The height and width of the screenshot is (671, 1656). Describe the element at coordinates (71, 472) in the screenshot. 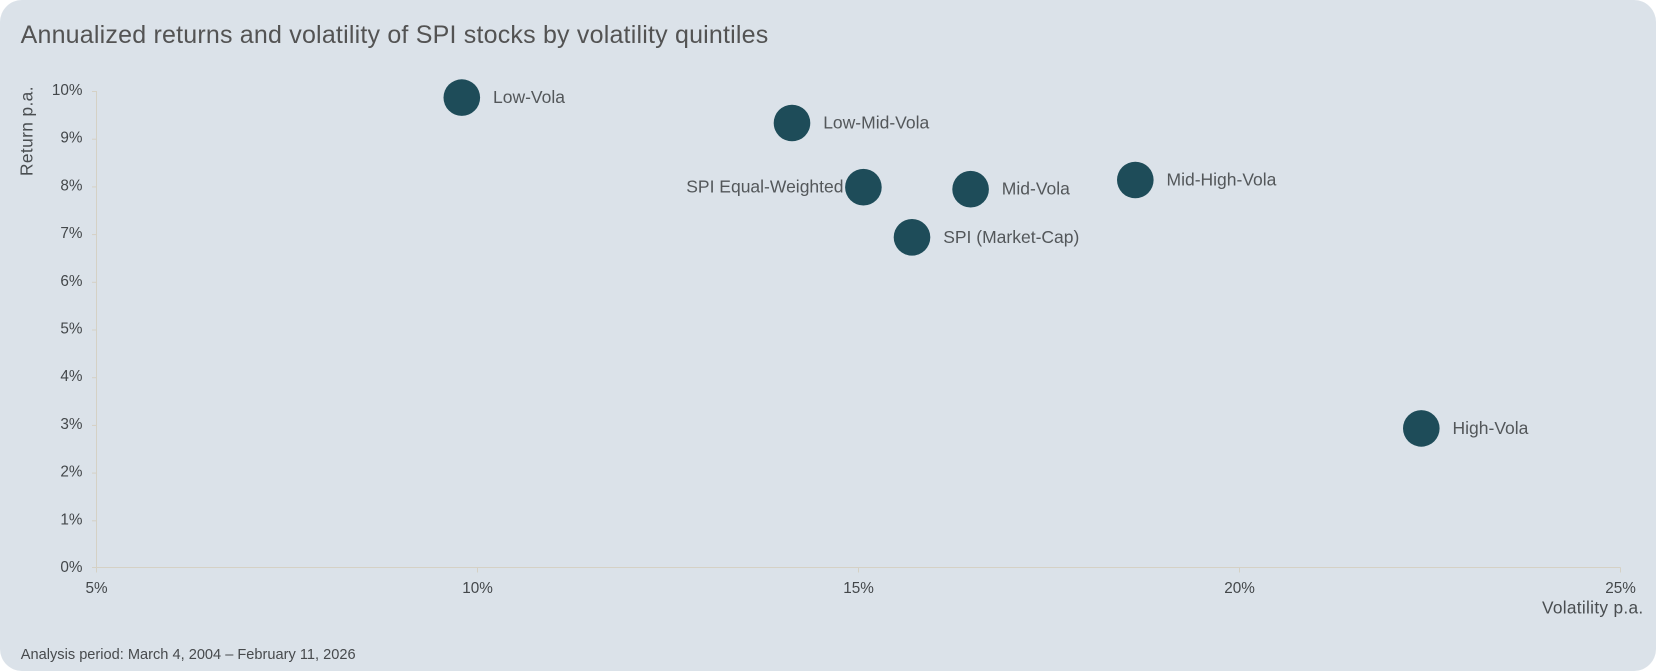

I see `svg-text: 2%` at that location.